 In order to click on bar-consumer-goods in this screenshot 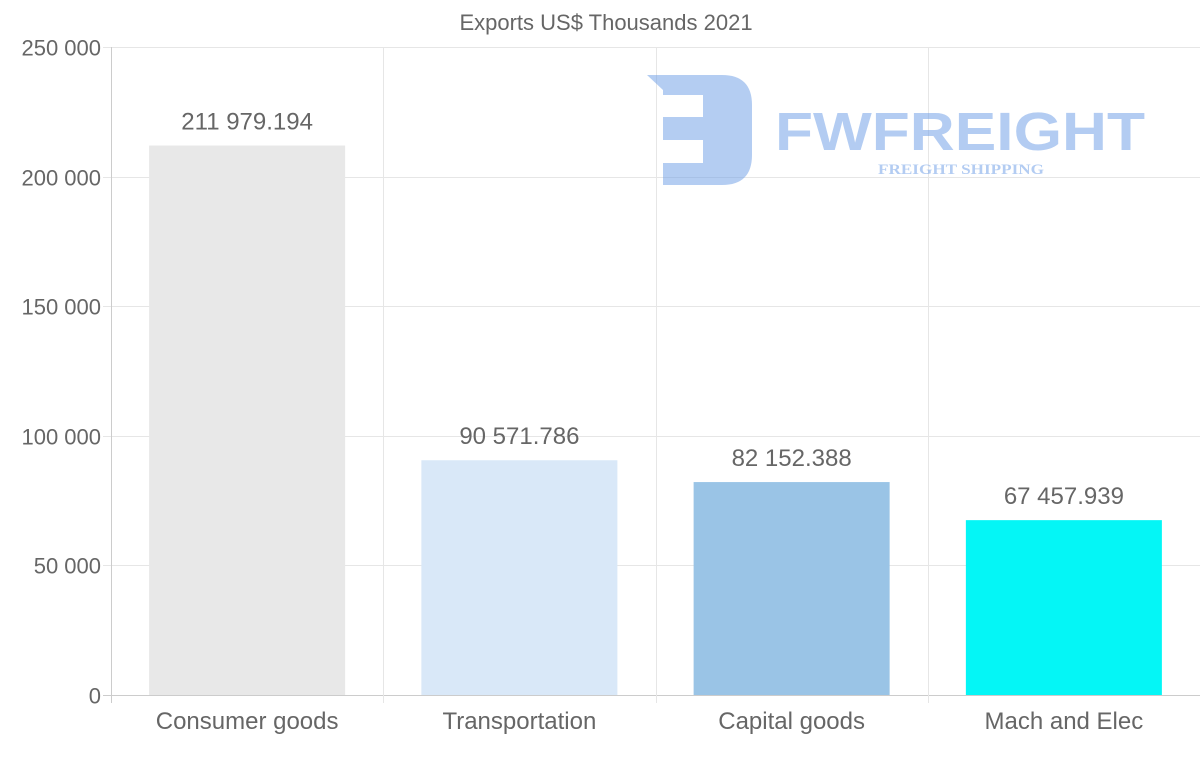, I will do `click(247, 420)`.